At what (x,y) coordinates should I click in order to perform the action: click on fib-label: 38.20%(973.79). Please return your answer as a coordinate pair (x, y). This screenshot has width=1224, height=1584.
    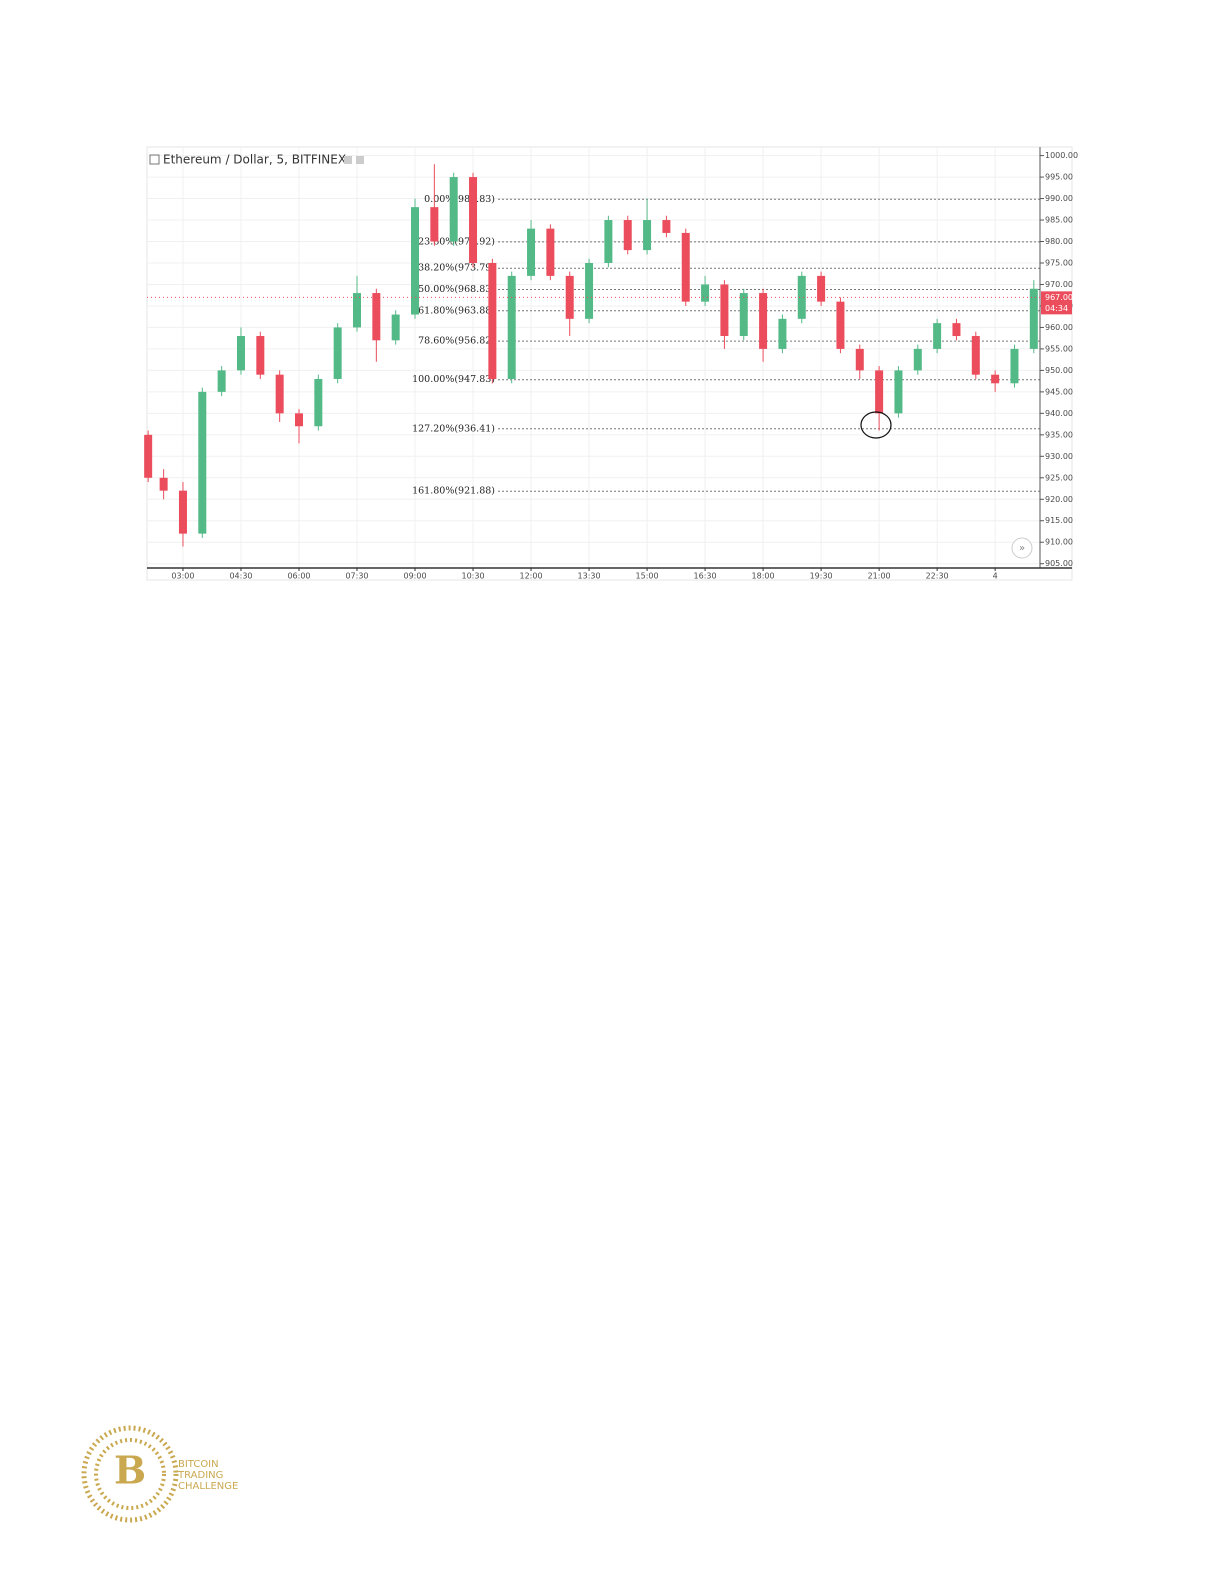
    Looking at the image, I should click on (456, 268).